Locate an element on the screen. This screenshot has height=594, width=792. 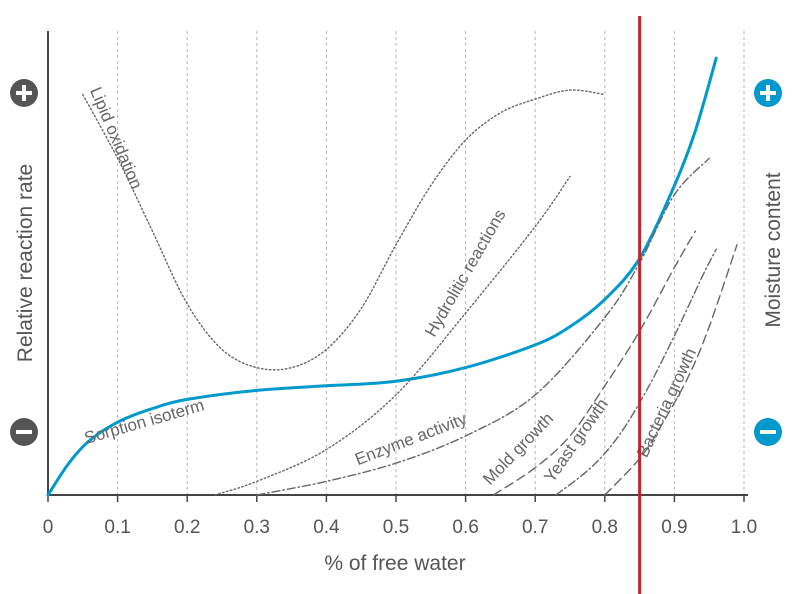
series-line-yeast-growth is located at coordinates (636, 372).